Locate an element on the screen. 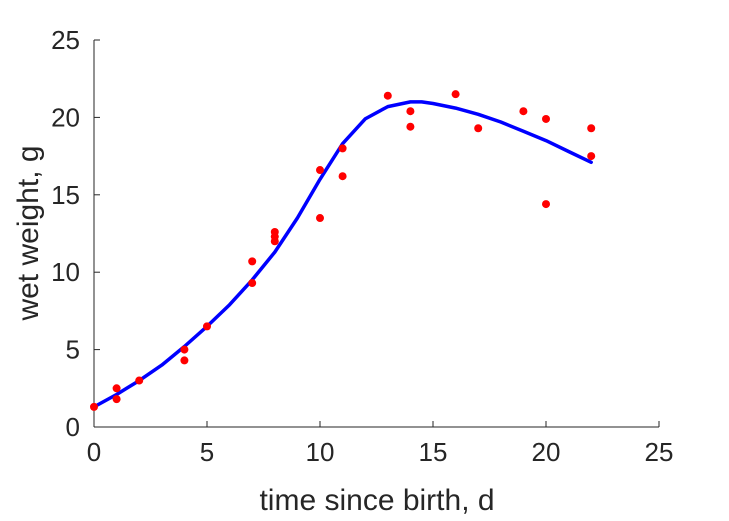 The image size is (729, 521). x-tick-label: 25 is located at coordinates (659, 452).